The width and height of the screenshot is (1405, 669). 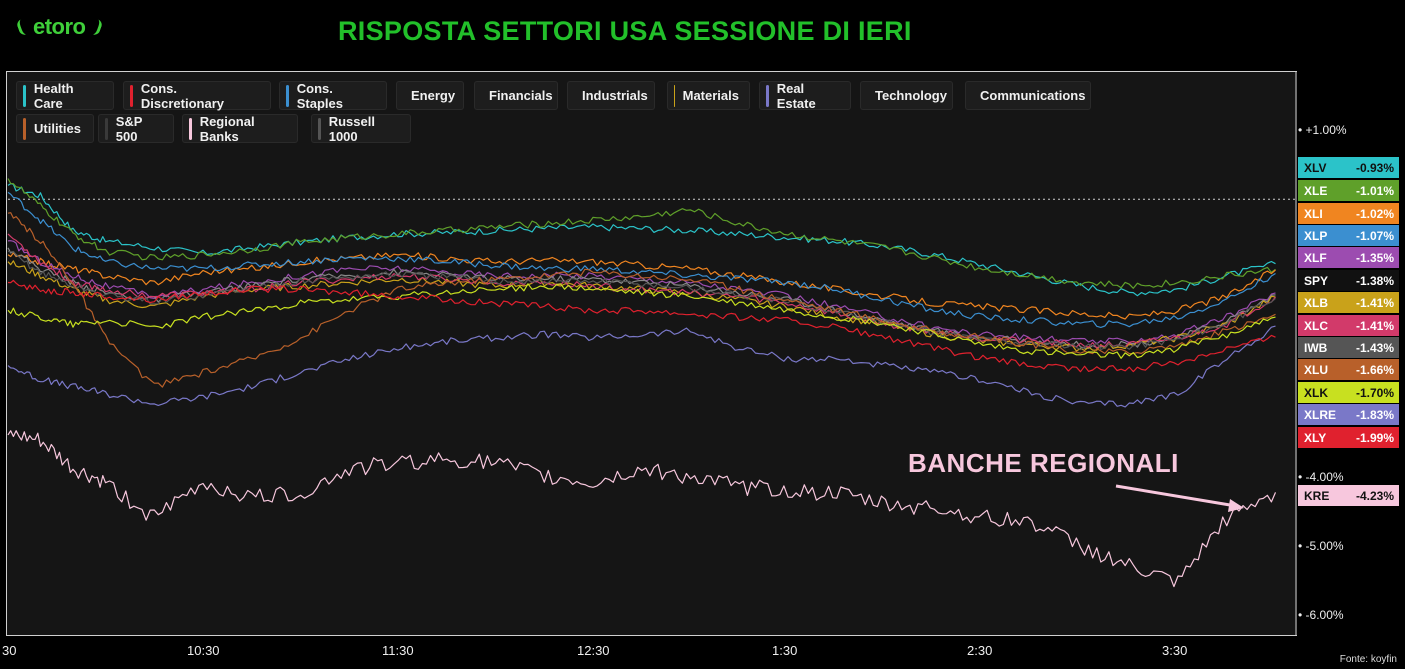 I want to click on legend-item: Cons. Staples, so click(x=333, y=95).